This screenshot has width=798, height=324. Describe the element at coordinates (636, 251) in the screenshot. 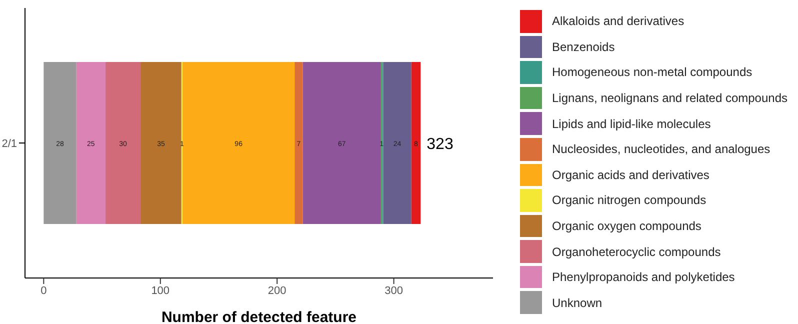

I see `legend-label: Organoheterocyclic compounds` at that location.